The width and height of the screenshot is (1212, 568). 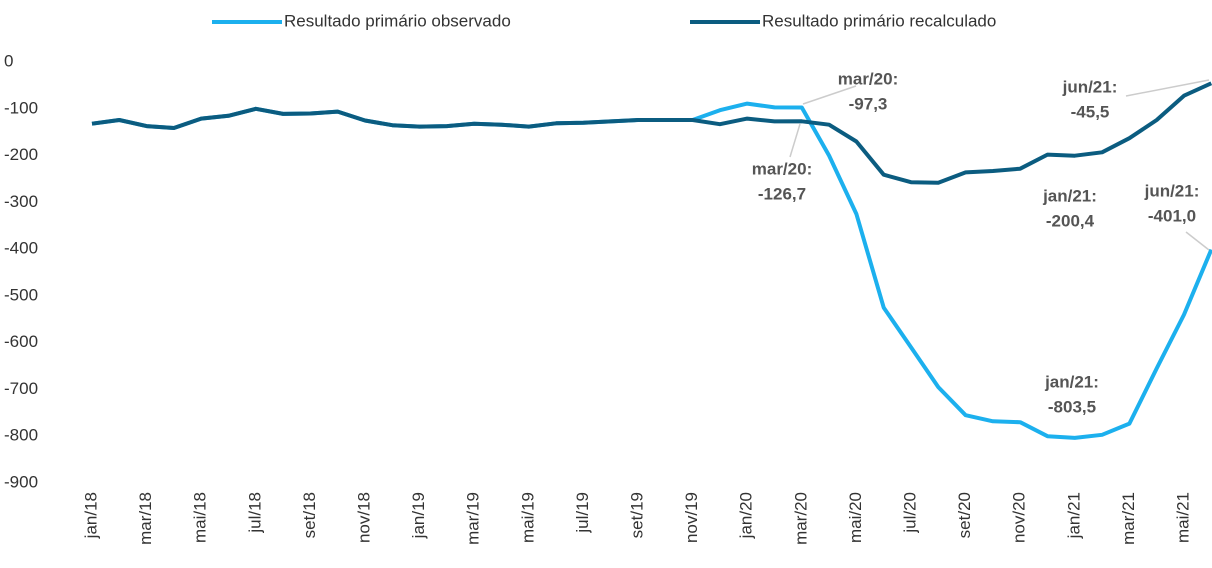 What do you see at coordinates (21, 248) in the screenshot?
I see `y-tick-label: -400` at bounding box center [21, 248].